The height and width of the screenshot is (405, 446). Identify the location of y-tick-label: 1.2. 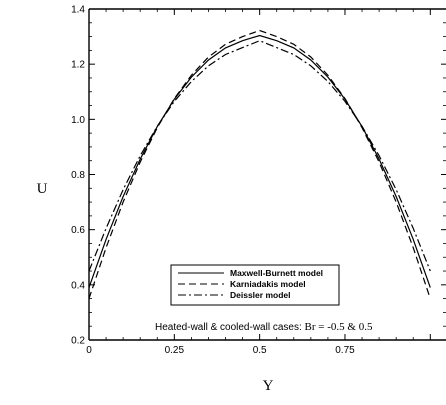
(78, 65).